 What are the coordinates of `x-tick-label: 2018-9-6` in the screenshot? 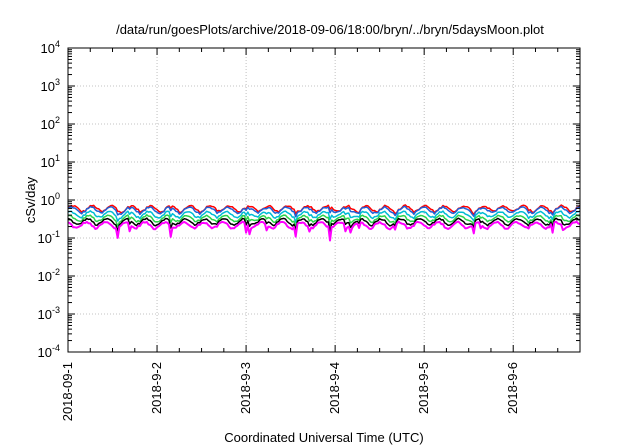 It's located at (512, 388).